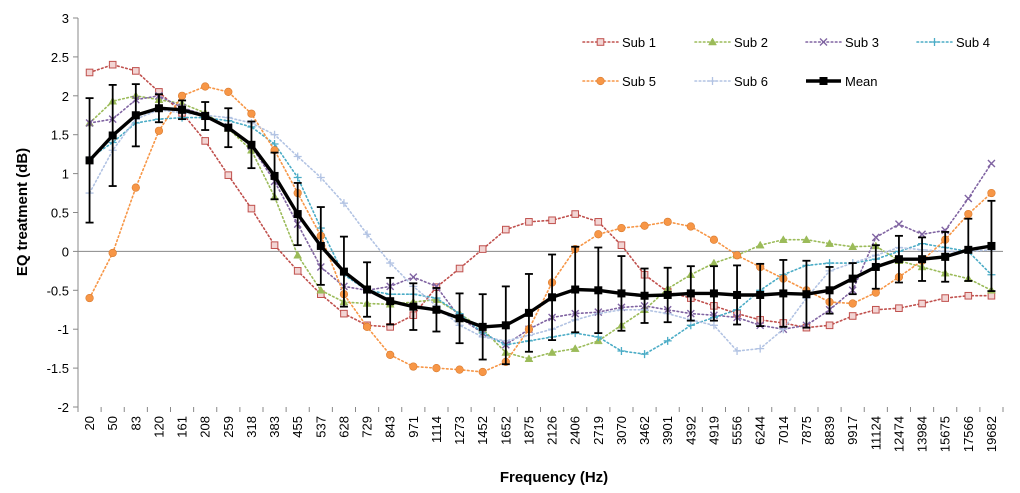 This screenshot has height=493, width=1020. I want to click on y-axis-title: EQ treatment (dB), so click(22, 212).